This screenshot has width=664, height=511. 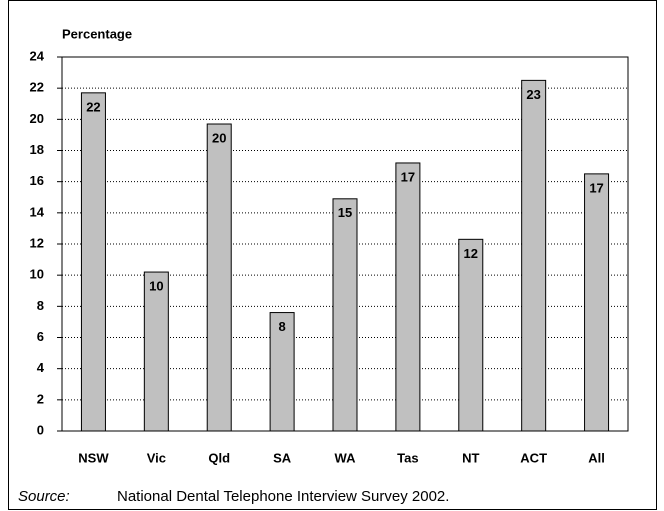 I want to click on value-label: 20, so click(x=219, y=137).